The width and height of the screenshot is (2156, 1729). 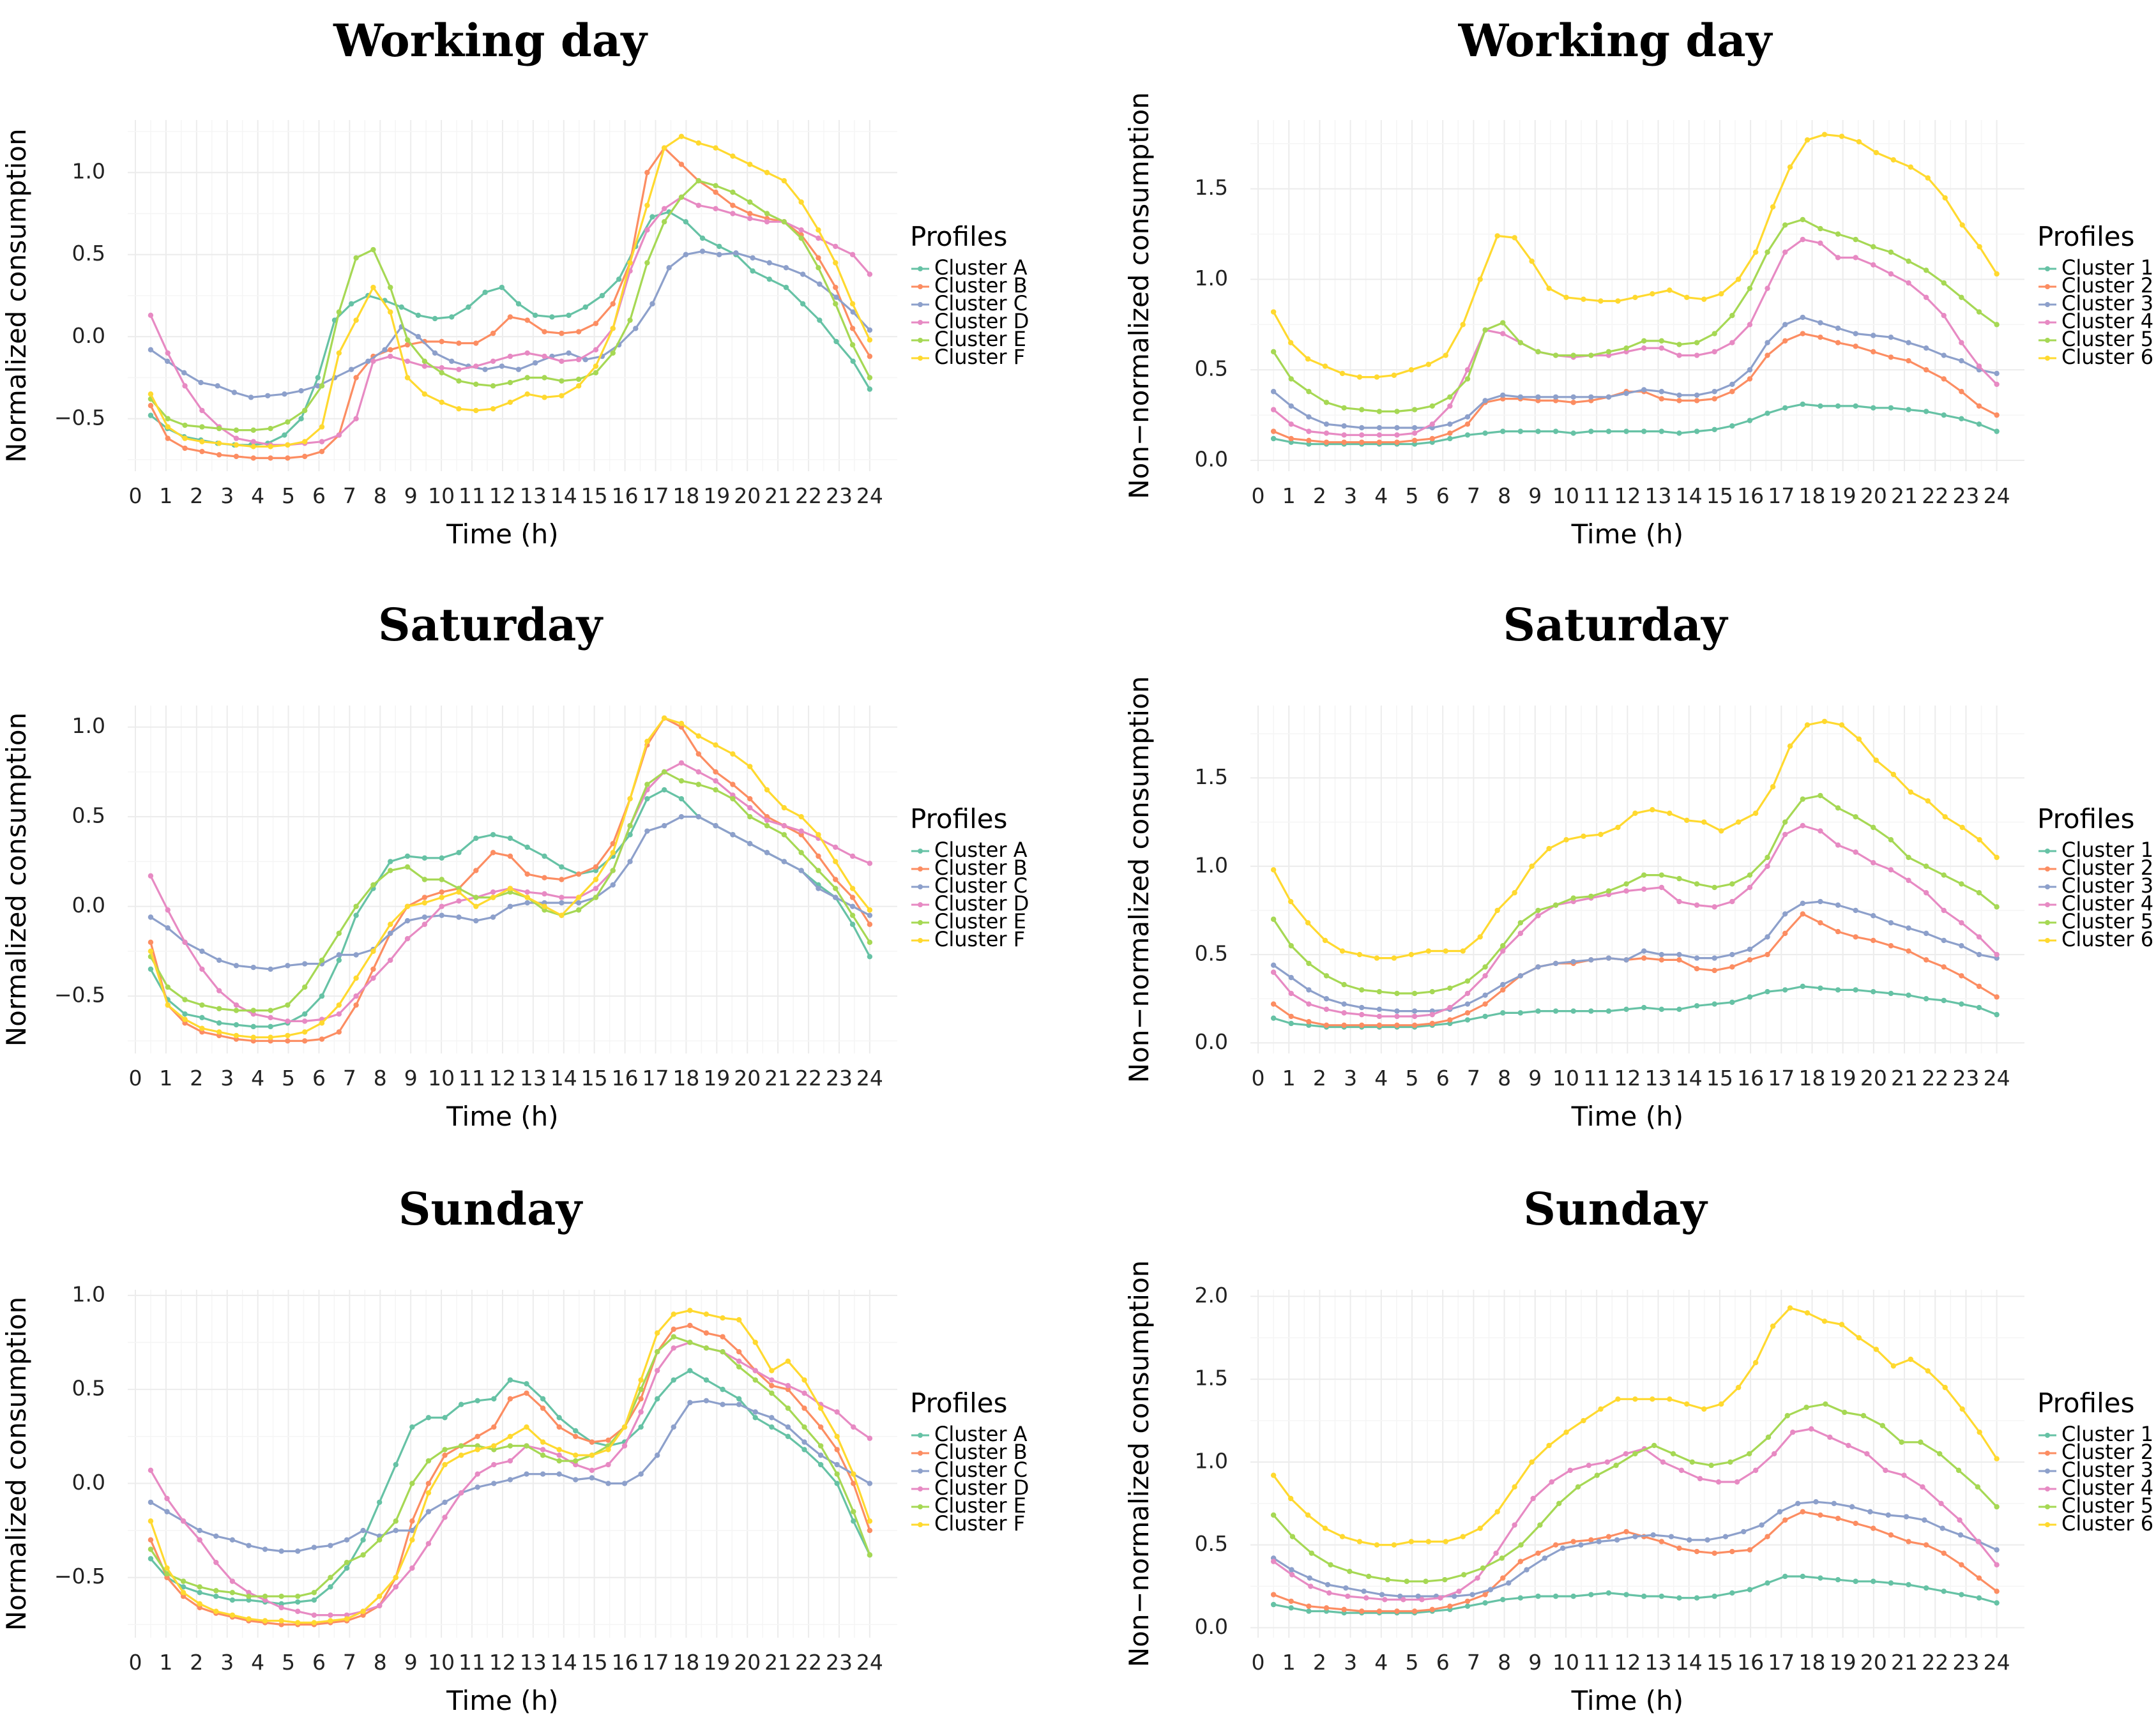 What do you see at coordinates (981, 885) in the screenshot?
I see `legend-item-cluster-c: Cluster C` at bounding box center [981, 885].